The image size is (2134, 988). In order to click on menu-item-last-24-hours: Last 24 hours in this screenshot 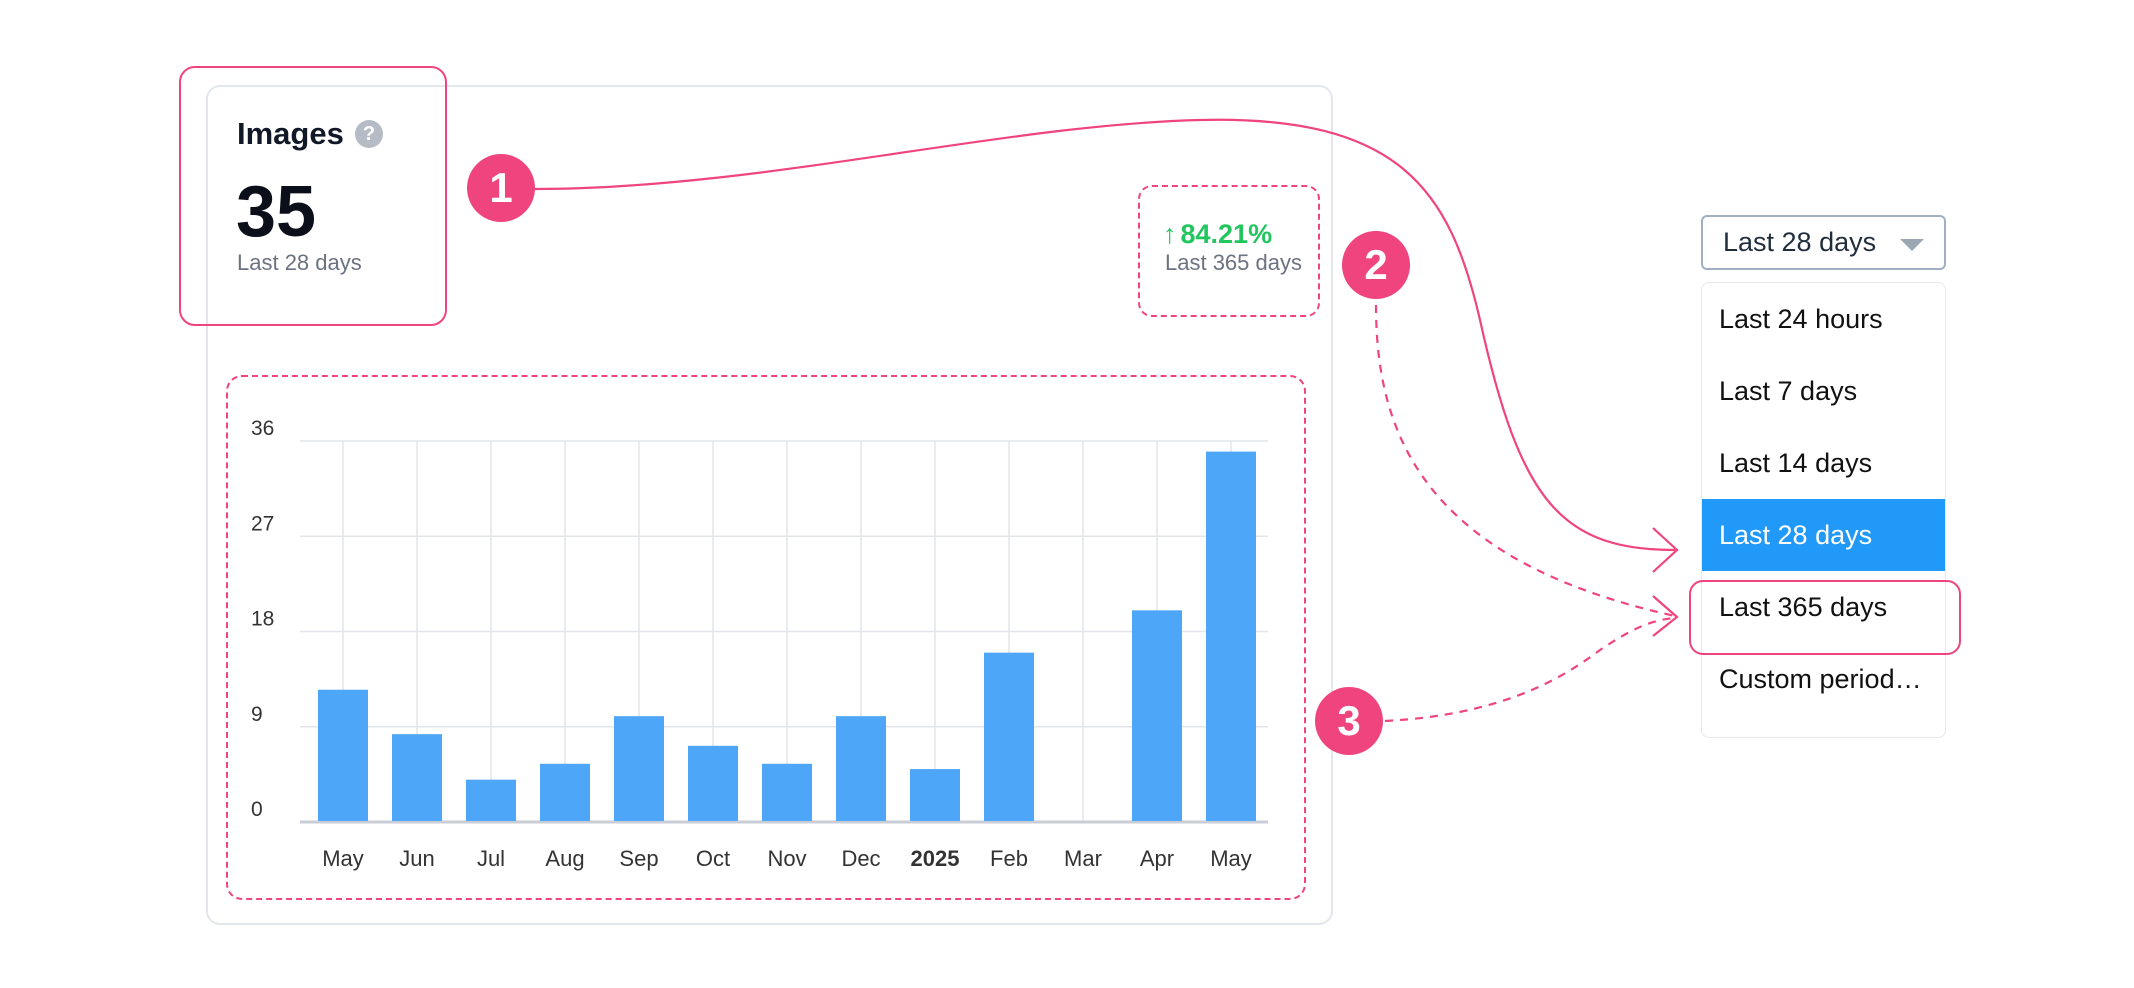, I will do `click(1801, 319)`.